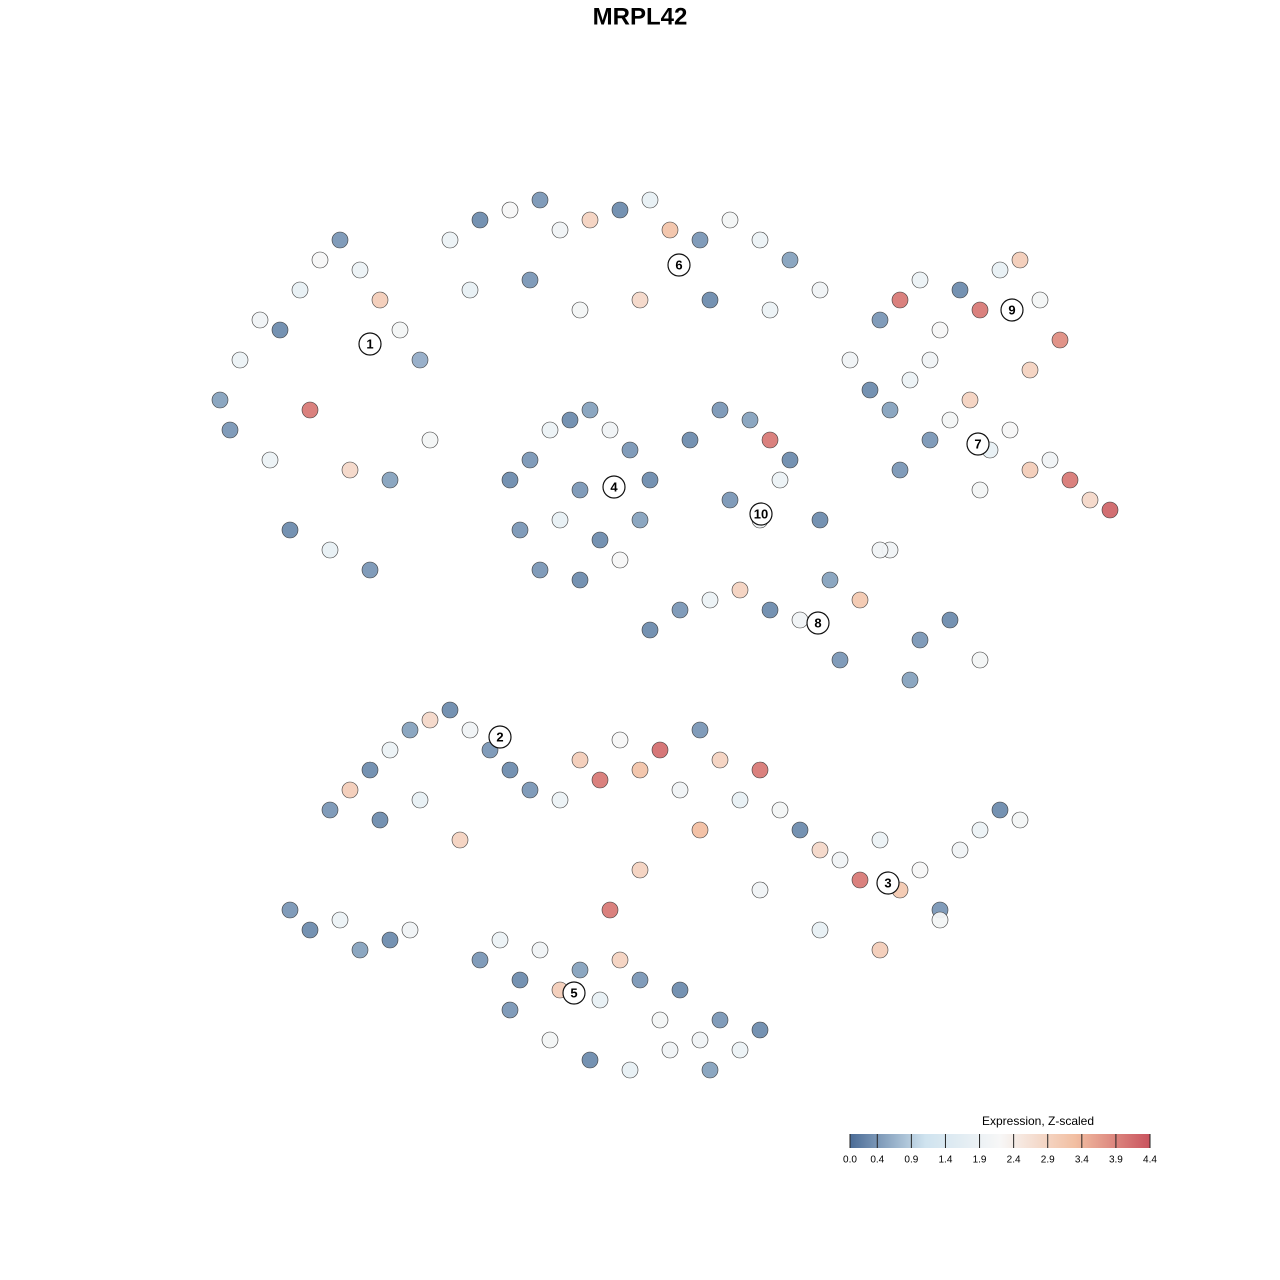 This screenshot has height=1280, width=1280. I want to click on colorbar-tick-label: 4.4, so click(1150, 1160).